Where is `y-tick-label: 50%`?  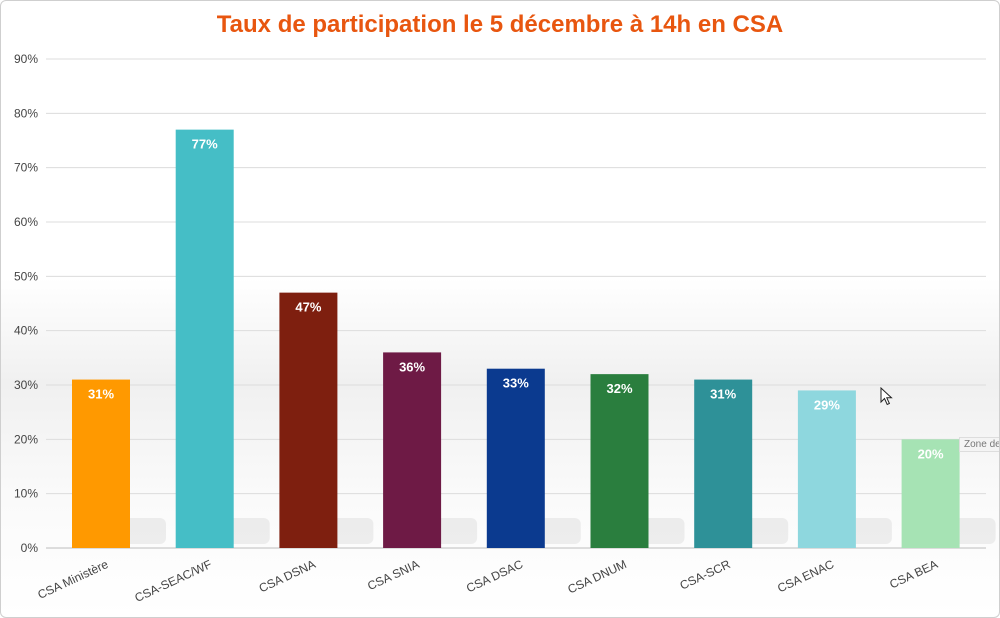 y-tick-label: 50% is located at coordinates (26, 276).